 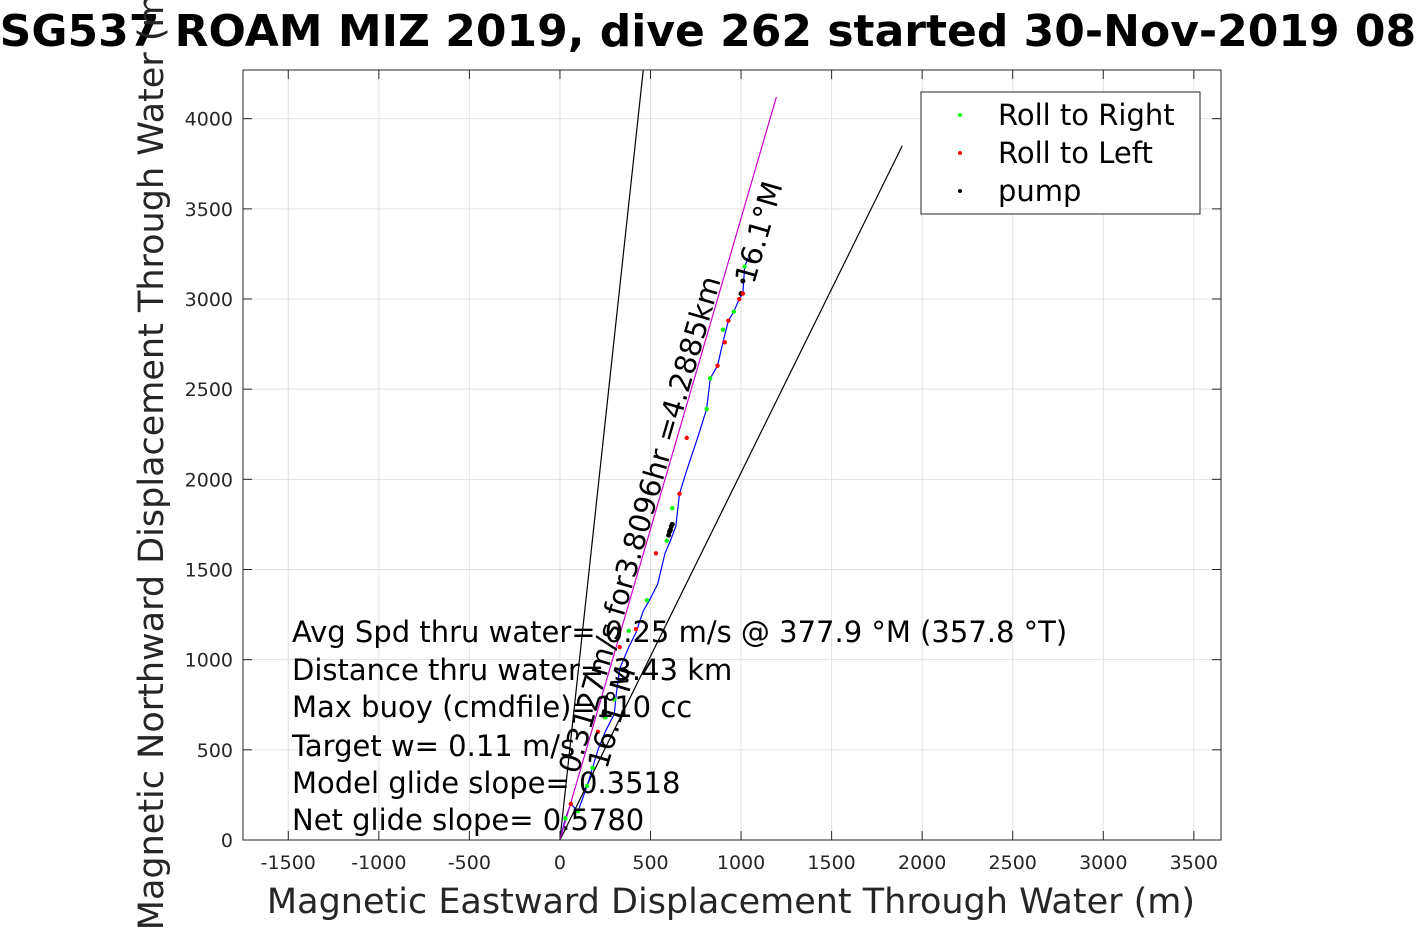 What do you see at coordinates (215, 751) in the screenshot?
I see `y-tick-label: 500` at bounding box center [215, 751].